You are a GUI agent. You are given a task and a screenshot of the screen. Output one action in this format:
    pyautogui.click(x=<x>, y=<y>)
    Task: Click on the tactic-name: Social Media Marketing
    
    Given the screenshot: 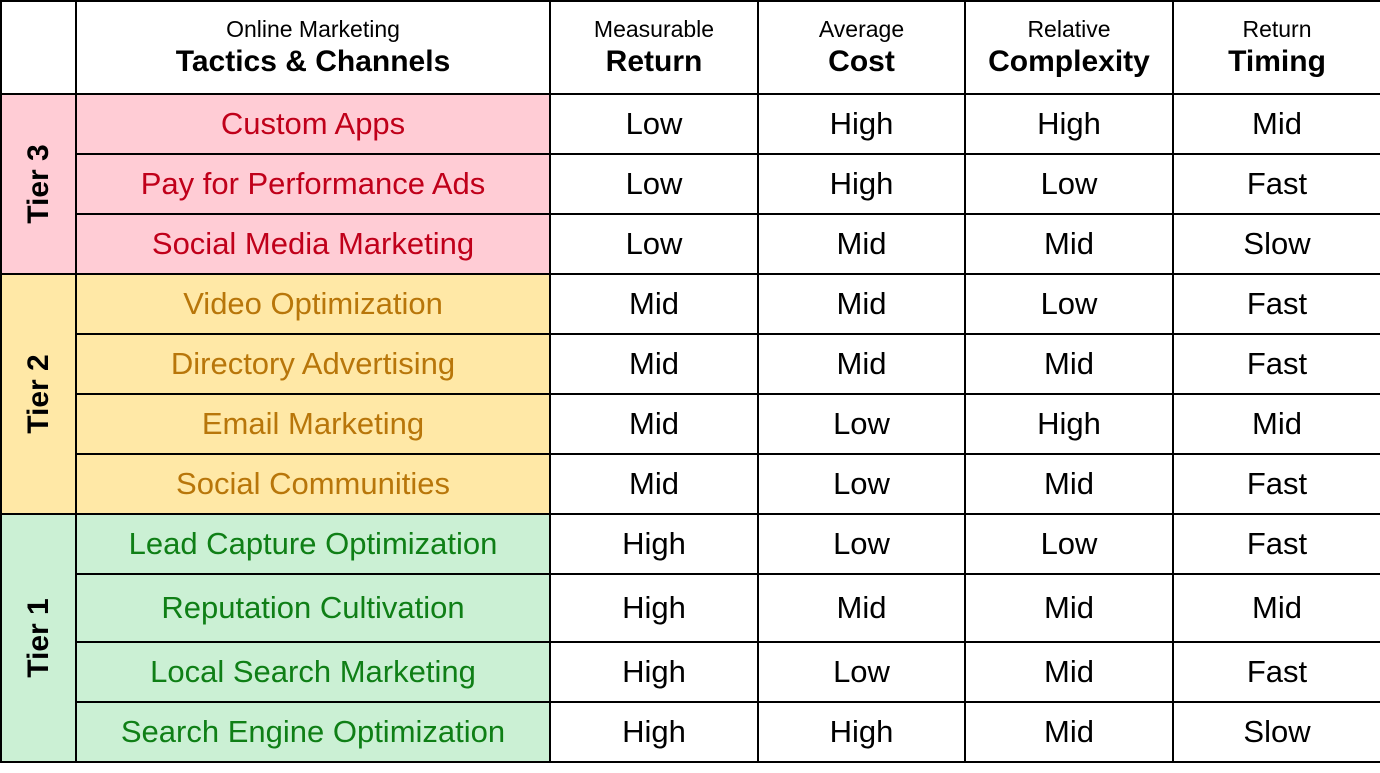 What is the action you would take?
    pyautogui.click(x=313, y=244)
    